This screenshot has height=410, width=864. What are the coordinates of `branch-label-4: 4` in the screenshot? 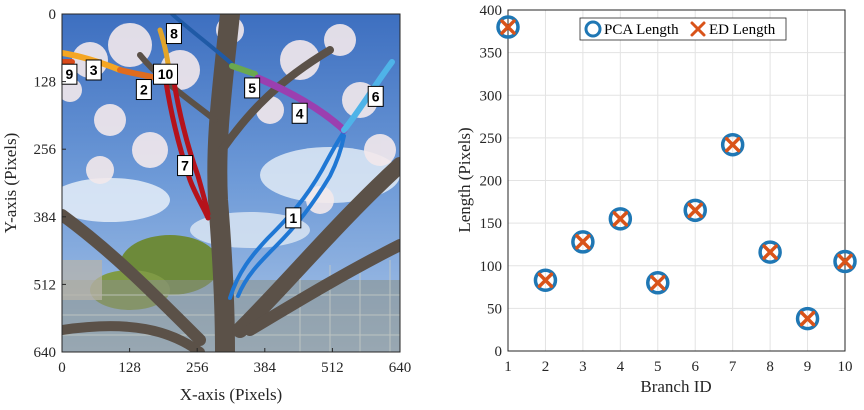 It's located at (299, 113).